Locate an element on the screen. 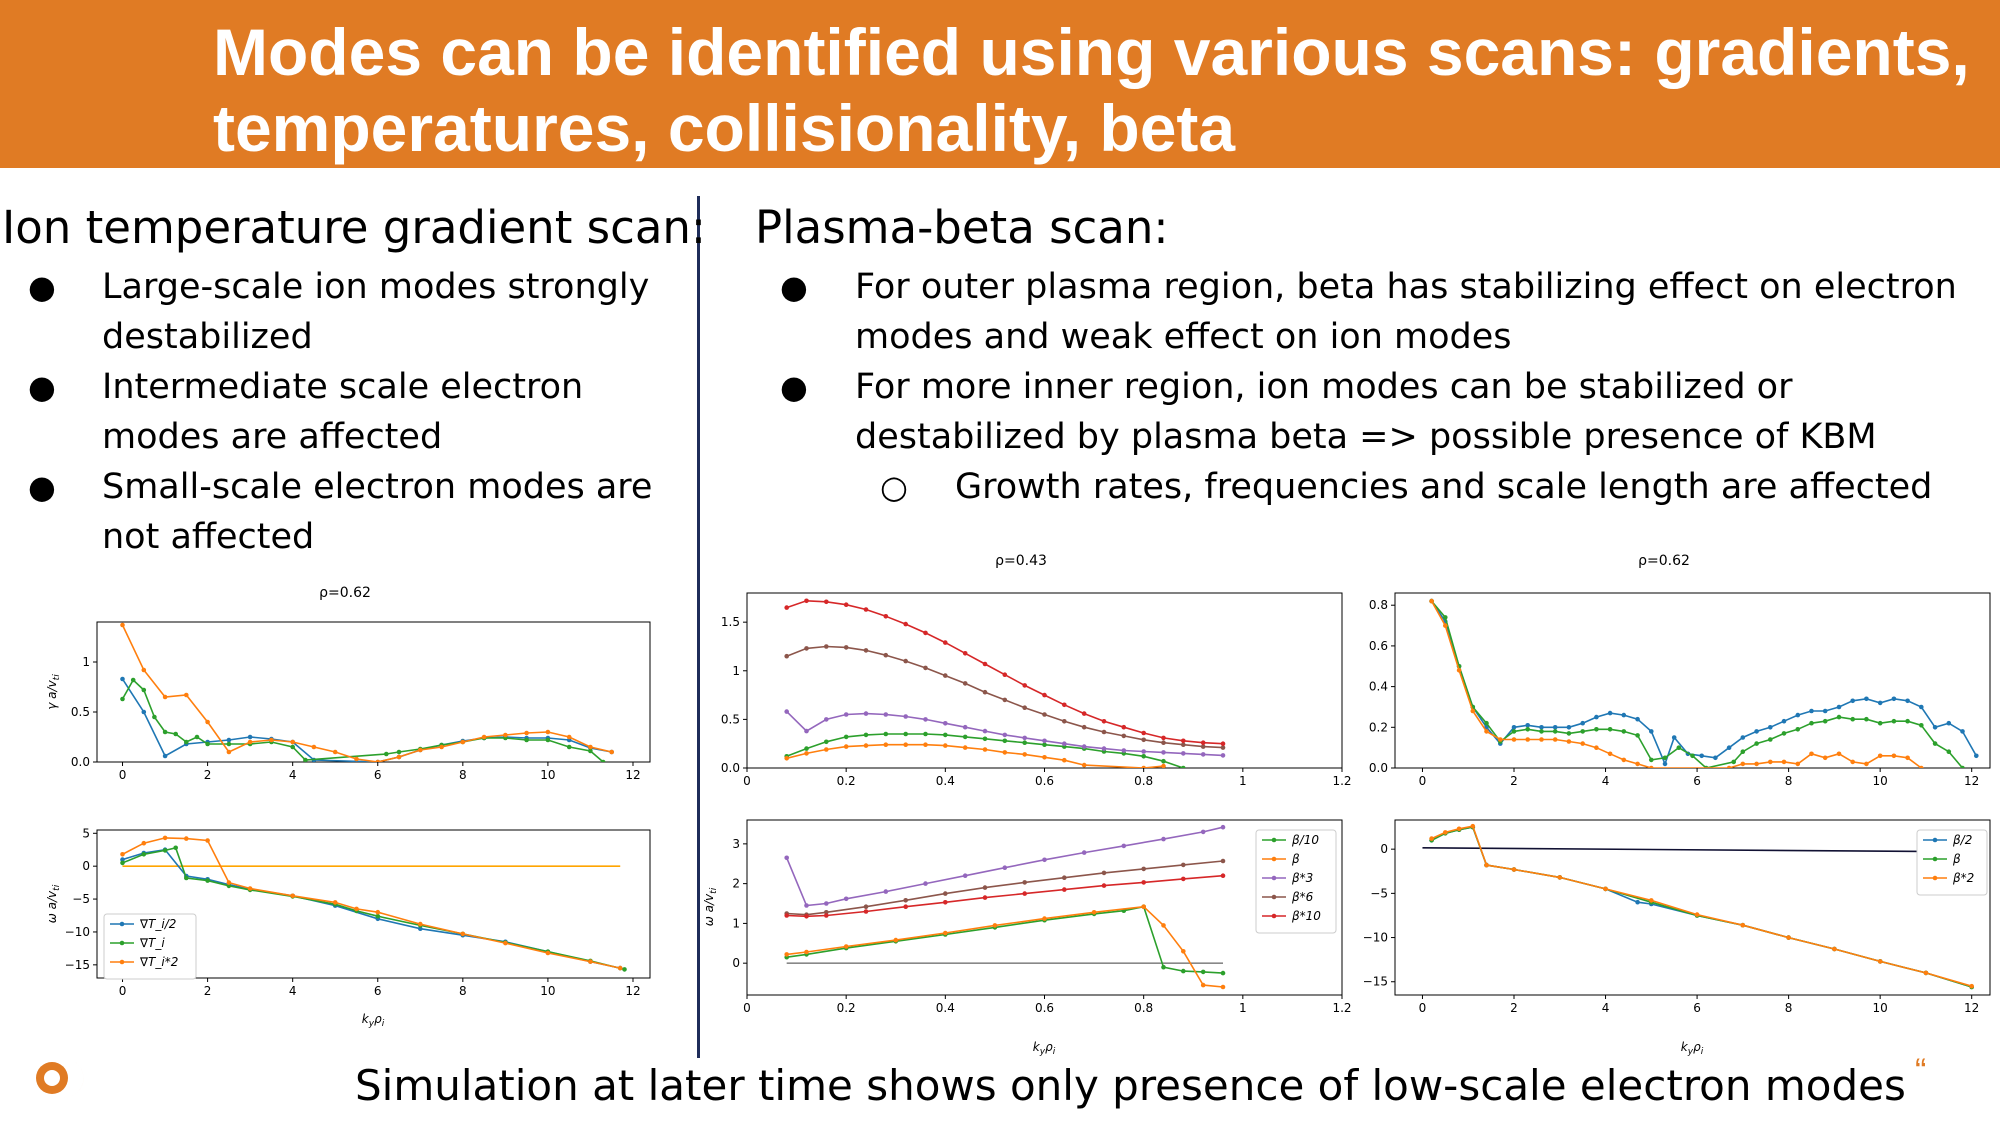  x-tick-label: 0.2 is located at coordinates (846, 781).